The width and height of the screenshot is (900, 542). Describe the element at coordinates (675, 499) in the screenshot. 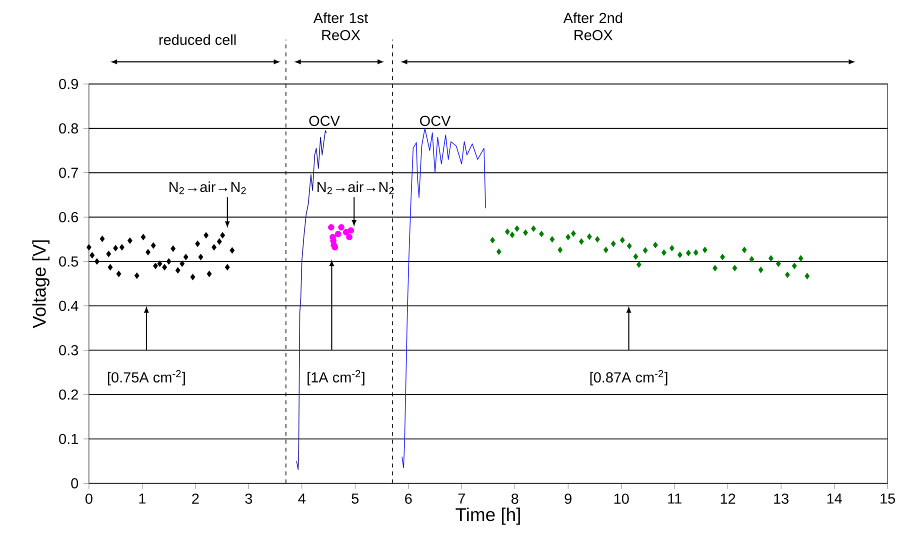

I see `x-tick-label: 11` at that location.